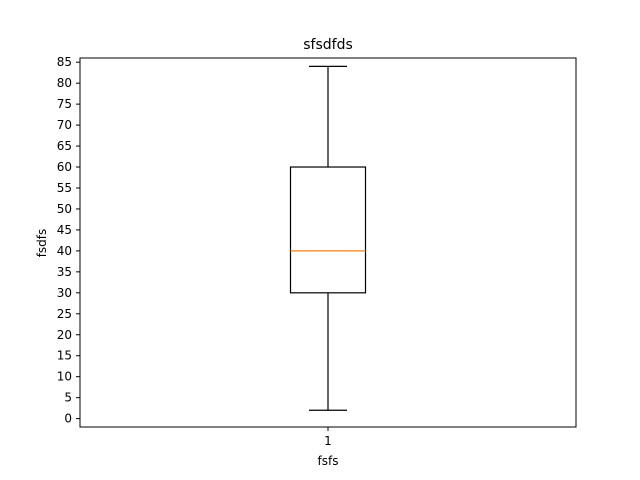 The image size is (640, 480). I want to click on y-axis-label: fsdfs, so click(42, 243).